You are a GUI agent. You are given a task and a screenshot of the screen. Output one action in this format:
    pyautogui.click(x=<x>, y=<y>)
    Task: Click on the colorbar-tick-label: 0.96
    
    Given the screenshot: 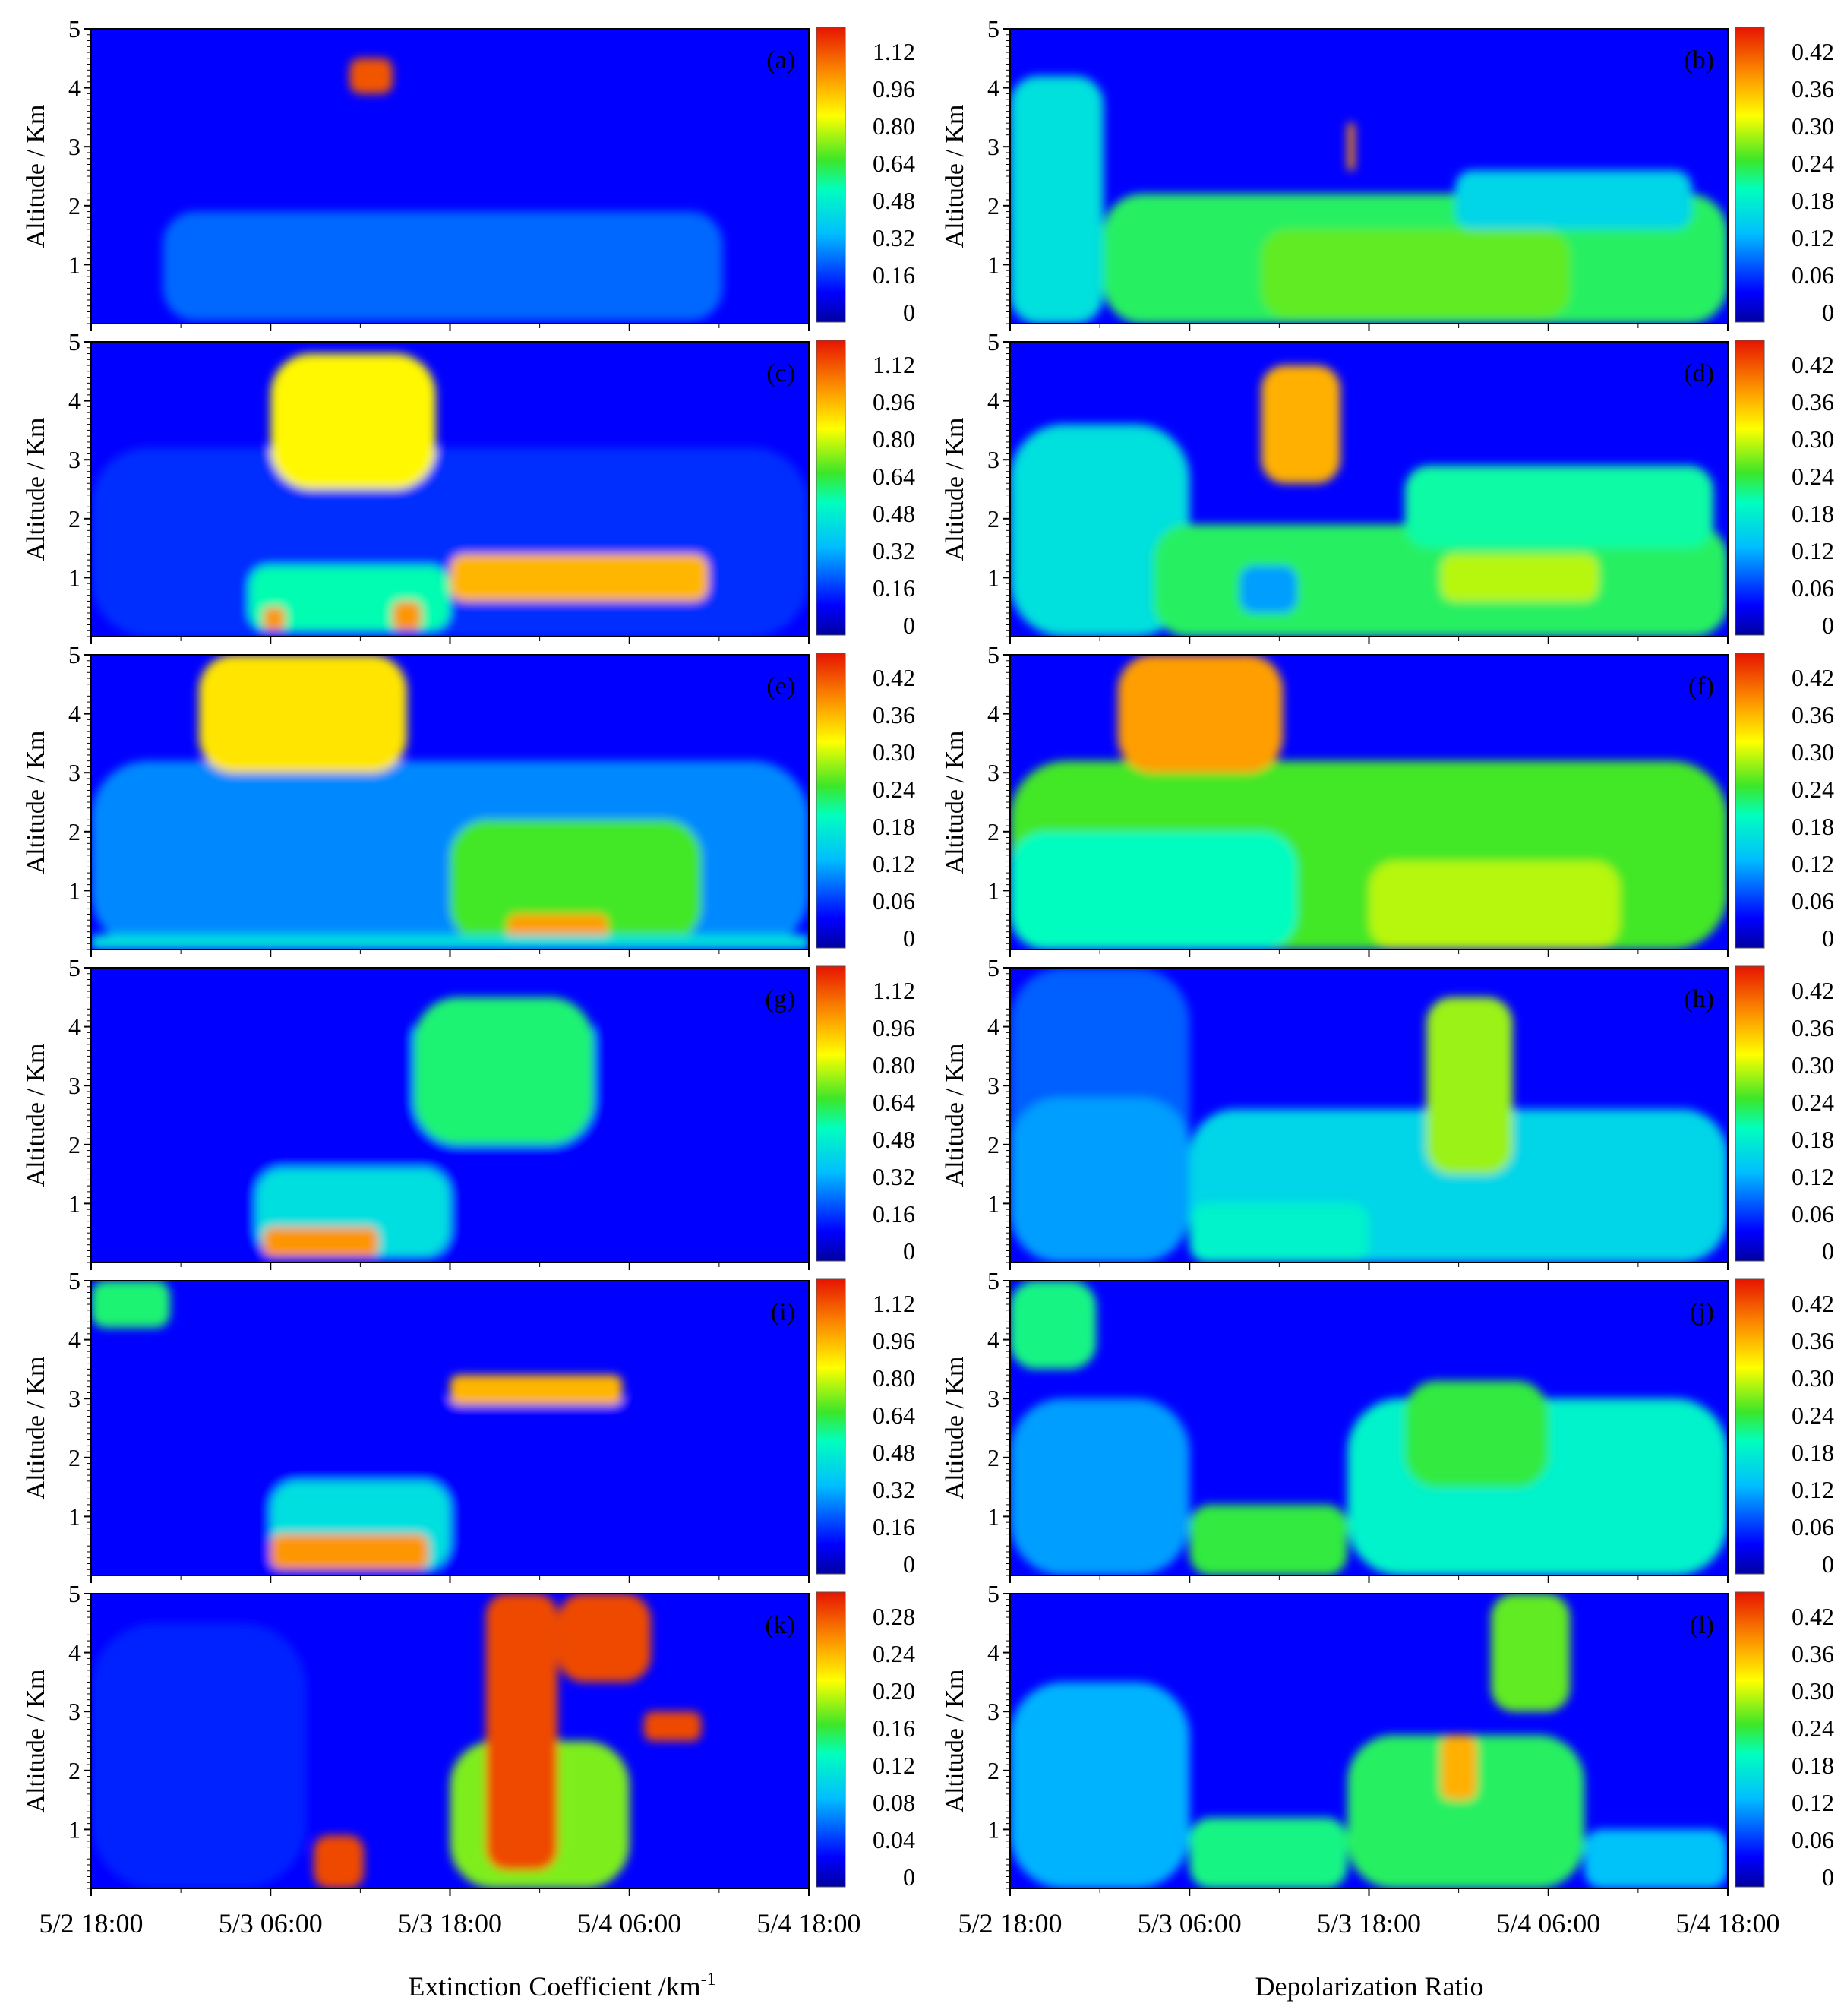 What is the action you would take?
    pyautogui.click(x=894, y=402)
    